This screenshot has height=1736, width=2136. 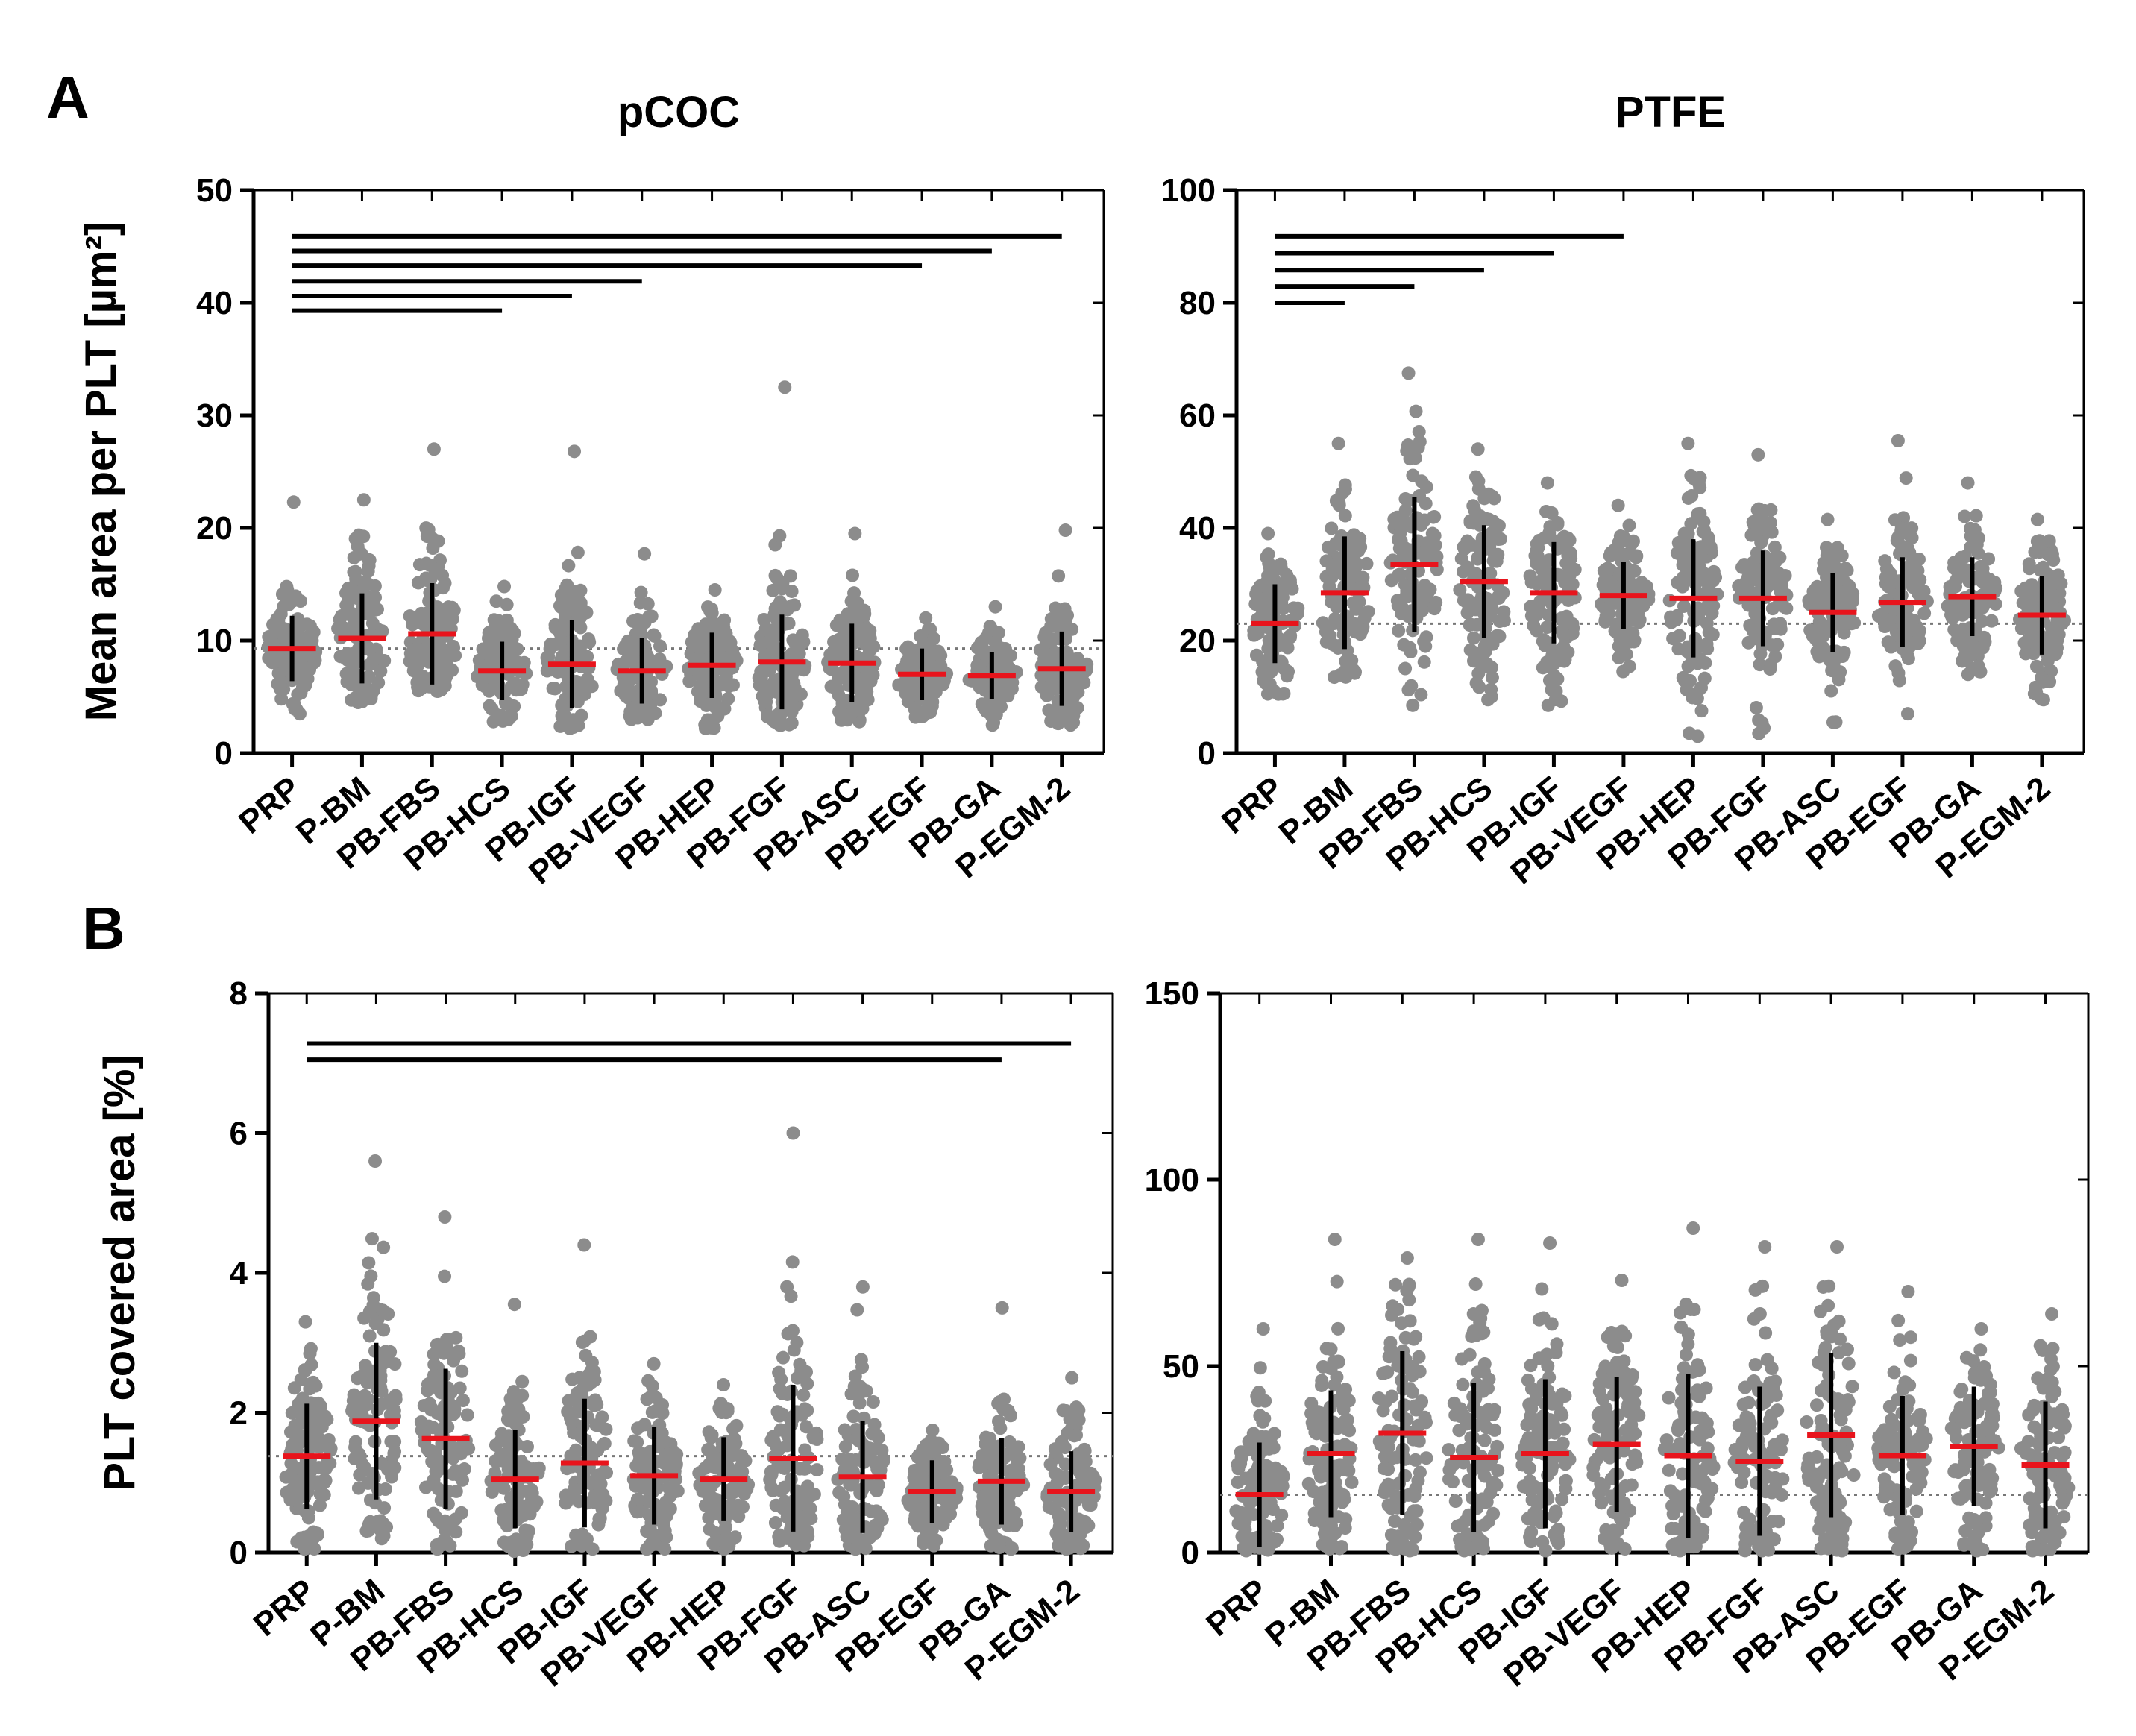 I want to click on a-ptfe-title: PTFE, so click(x=1670, y=112).